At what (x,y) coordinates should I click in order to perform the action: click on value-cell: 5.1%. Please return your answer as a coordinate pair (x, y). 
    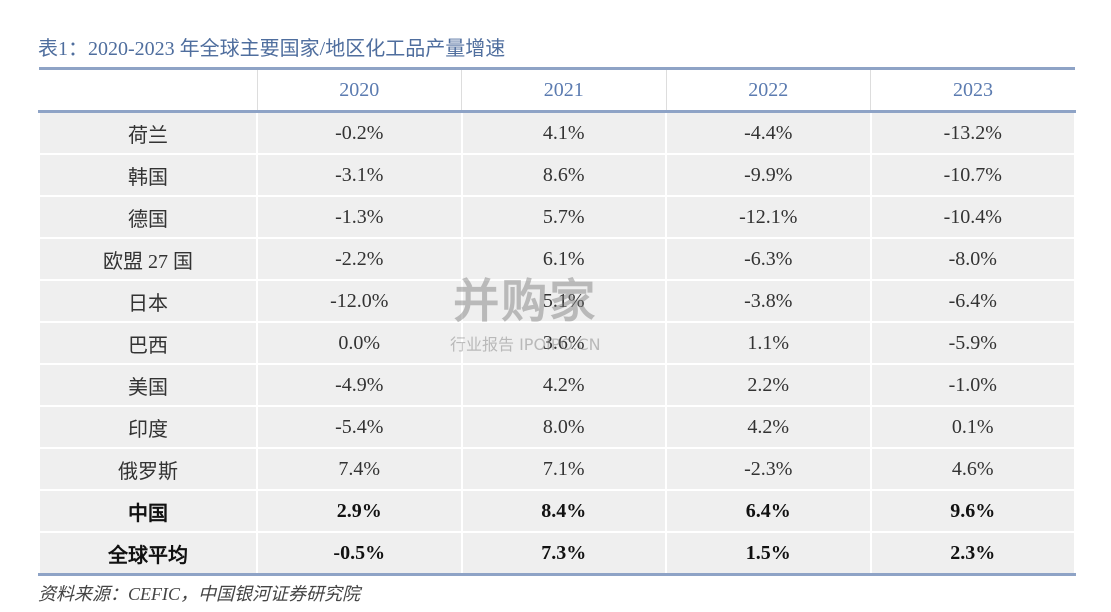
    Looking at the image, I should click on (563, 301).